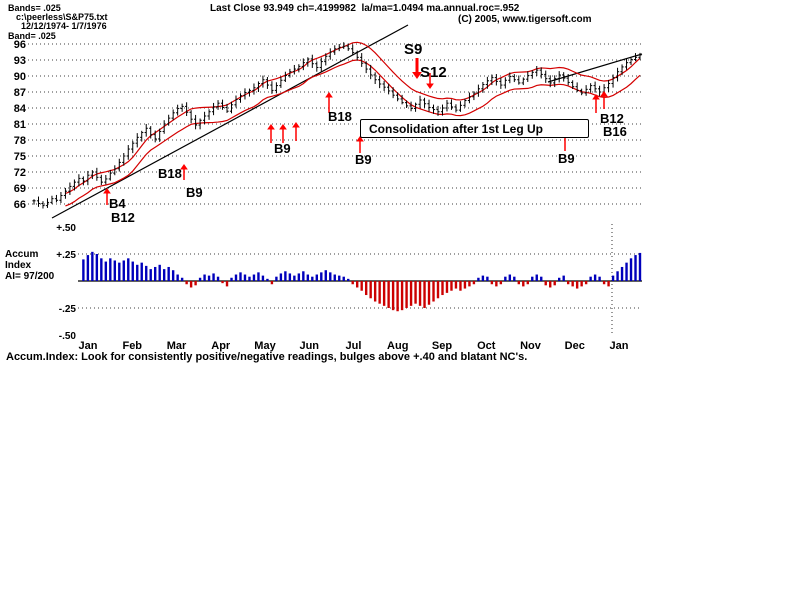  What do you see at coordinates (18, 265) in the screenshot?
I see `accum-index-title-2: Index` at bounding box center [18, 265].